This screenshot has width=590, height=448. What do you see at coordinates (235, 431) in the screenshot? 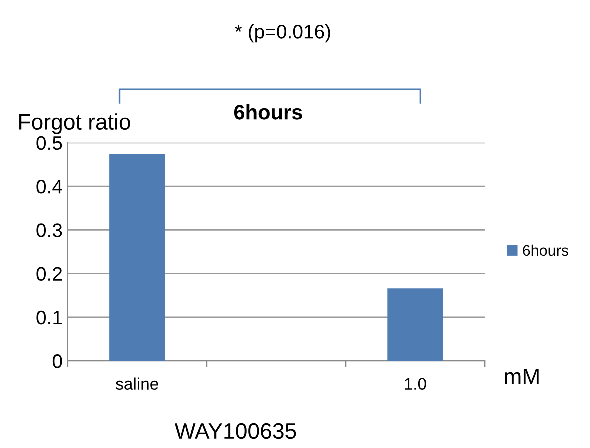
I see `x-axis-title: WAY100635` at bounding box center [235, 431].